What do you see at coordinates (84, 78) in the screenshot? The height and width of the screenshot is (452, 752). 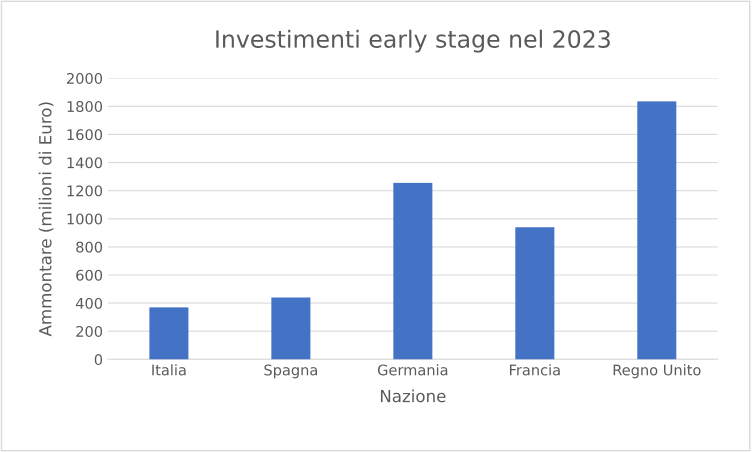 I see `y-tick-label: 2000` at bounding box center [84, 78].